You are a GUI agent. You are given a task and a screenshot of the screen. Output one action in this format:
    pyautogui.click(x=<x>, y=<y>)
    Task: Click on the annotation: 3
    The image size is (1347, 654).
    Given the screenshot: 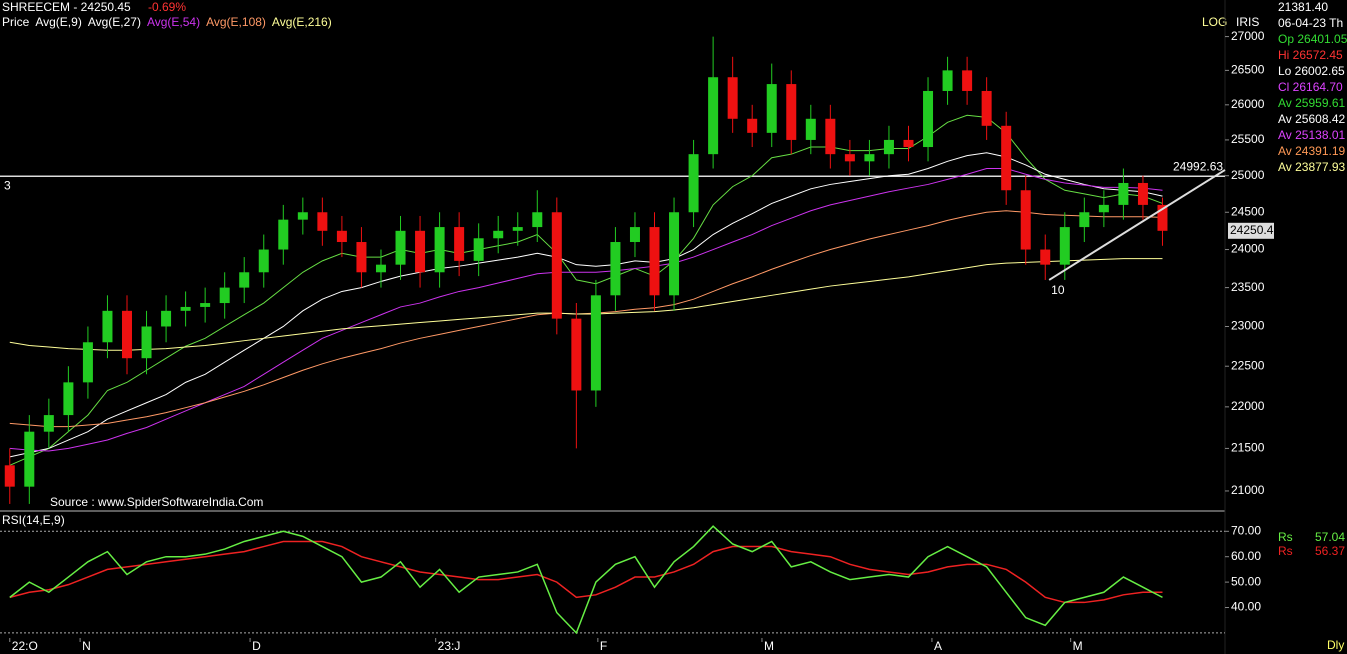 What is the action you would take?
    pyautogui.click(x=7, y=185)
    